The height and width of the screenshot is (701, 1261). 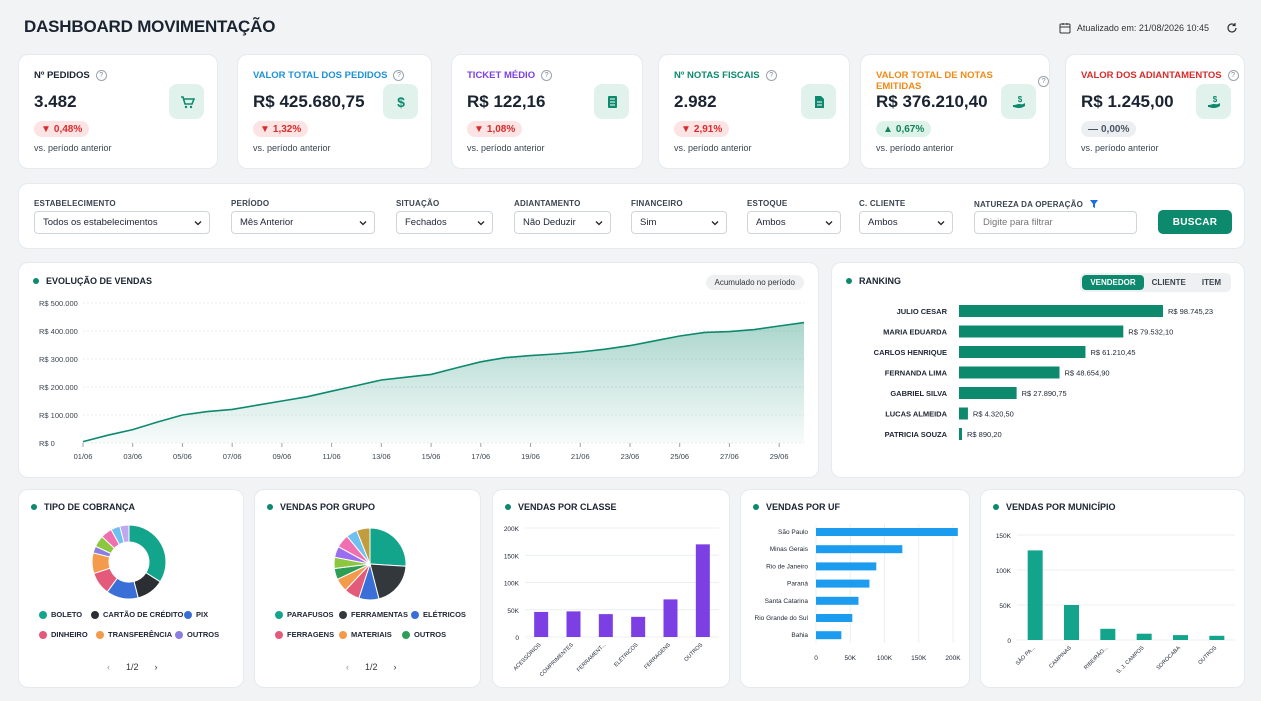 What do you see at coordinates (1195, 222) in the screenshot?
I see `search-button: BUSCAR` at bounding box center [1195, 222].